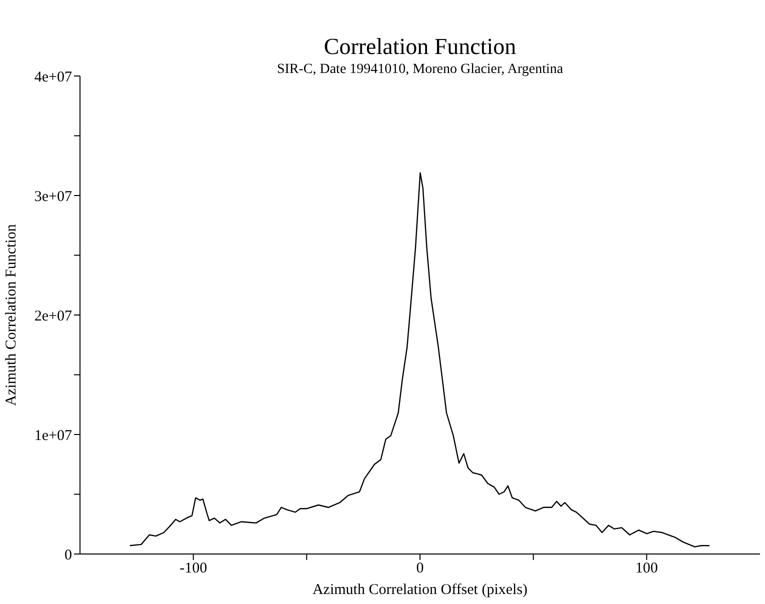 The height and width of the screenshot is (604, 765). What do you see at coordinates (53, 436) in the screenshot?
I see `y-tick-label: 1e+07` at bounding box center [53, 436].